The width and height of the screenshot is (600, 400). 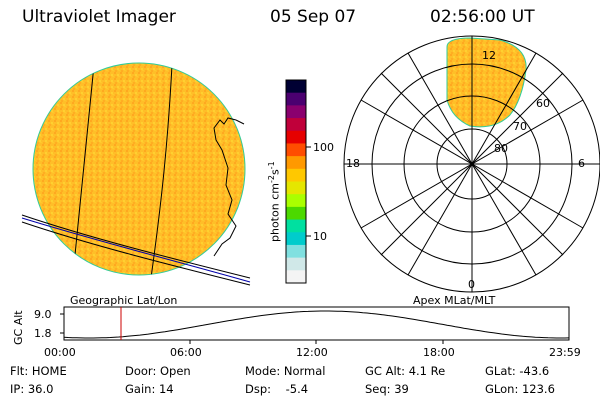 What do you see at coordinates (565, 352) in the screenshot?
I see `alt-xtick-2359: 23:59` at bounding box center [565, 352].